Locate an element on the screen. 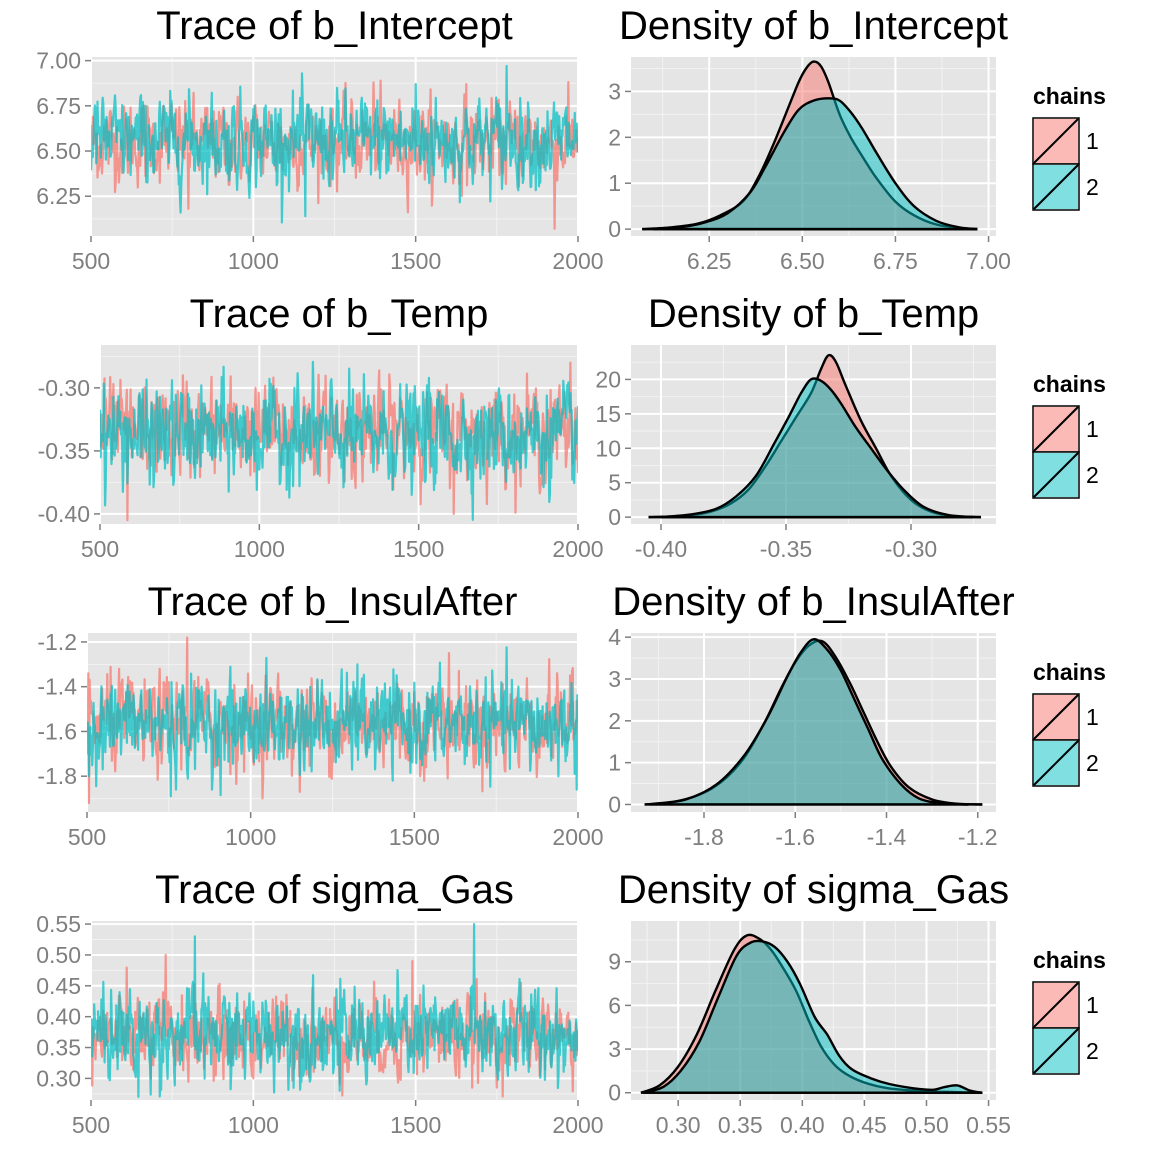 The image size is (1152, 1152). panel-title: Trace of sigma_Gas is located at coordinates (334, 890).